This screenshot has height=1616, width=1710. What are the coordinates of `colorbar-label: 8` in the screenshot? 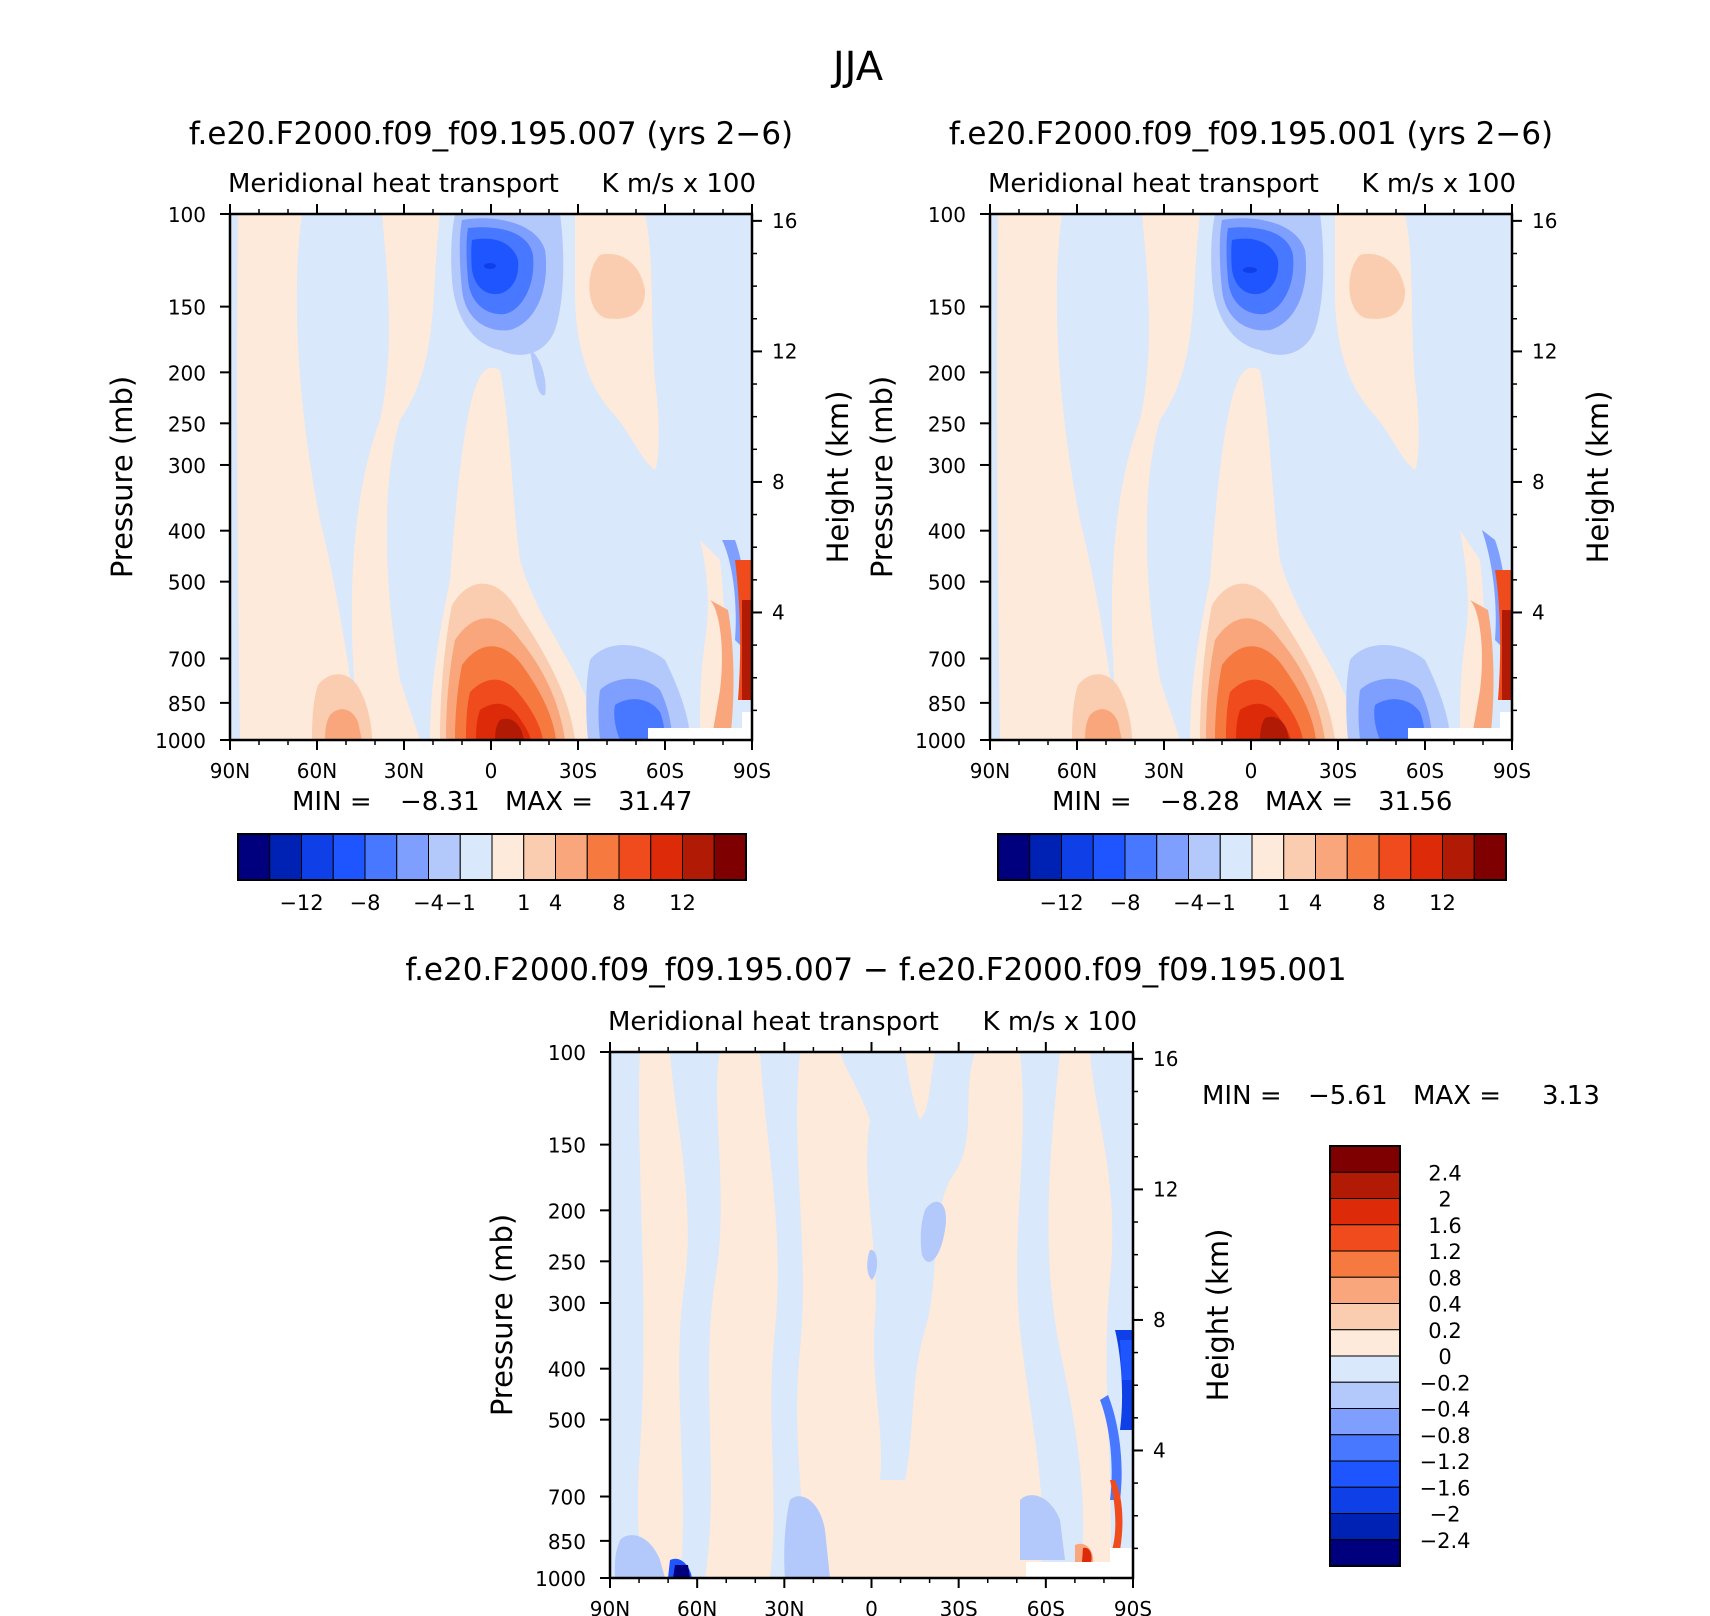 It's located at (618, 903).